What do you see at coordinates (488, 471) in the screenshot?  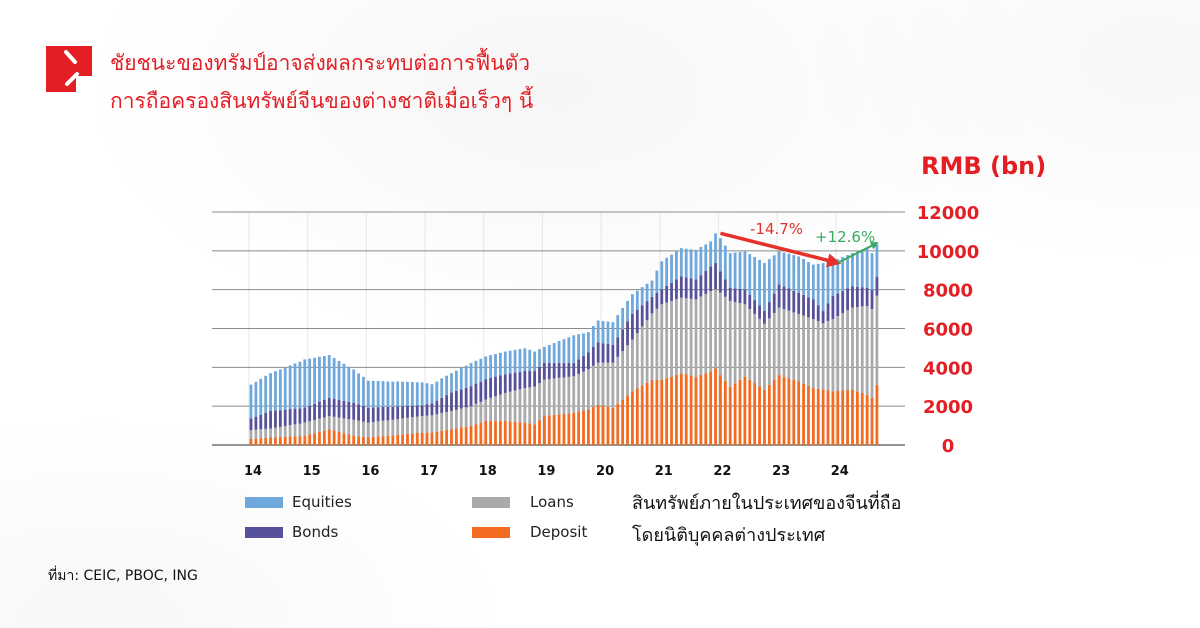 I see `x-tick-label: 18` at bounding box center [488, 471].